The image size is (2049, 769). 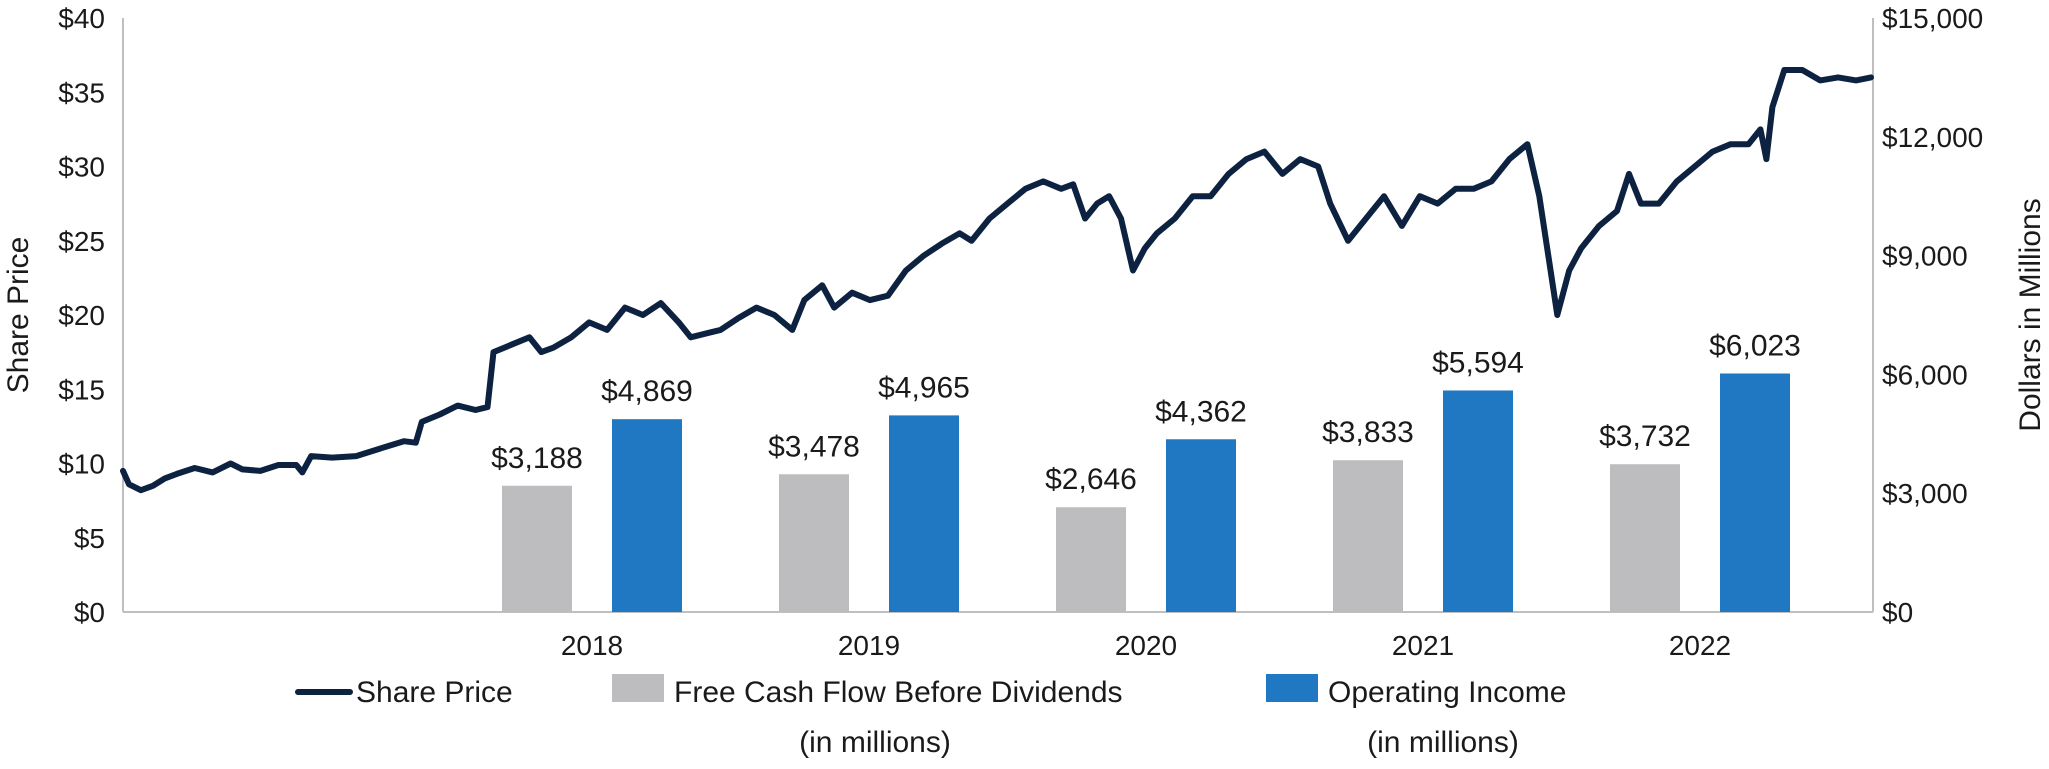 I want to click on left-tick-label: $0, so click(x=89, y=612).